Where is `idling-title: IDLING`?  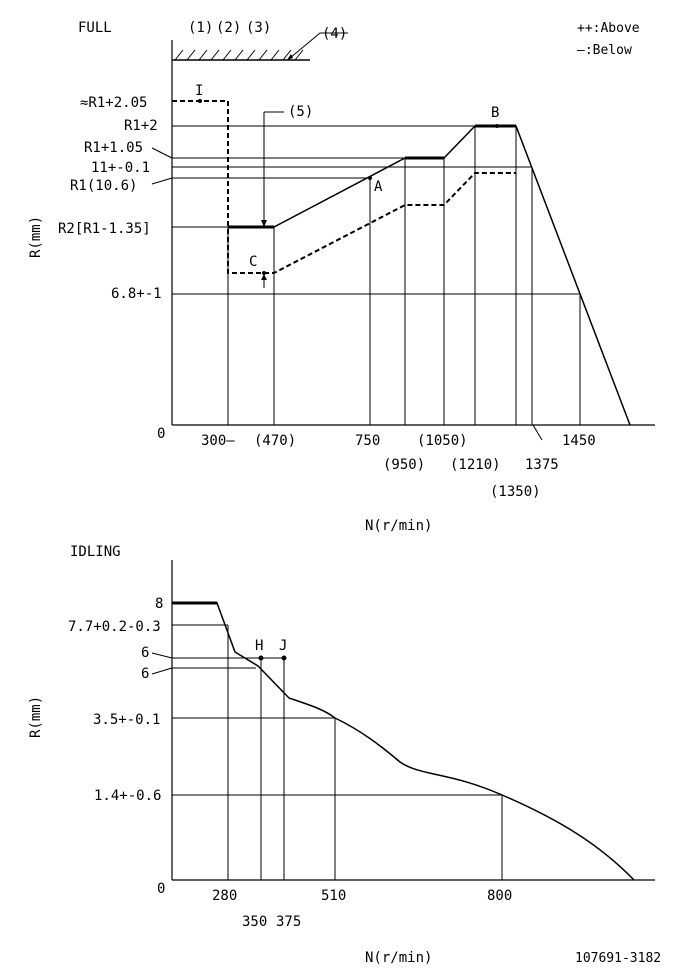 idling-title: IDLING is located at coordinates (95, 552).